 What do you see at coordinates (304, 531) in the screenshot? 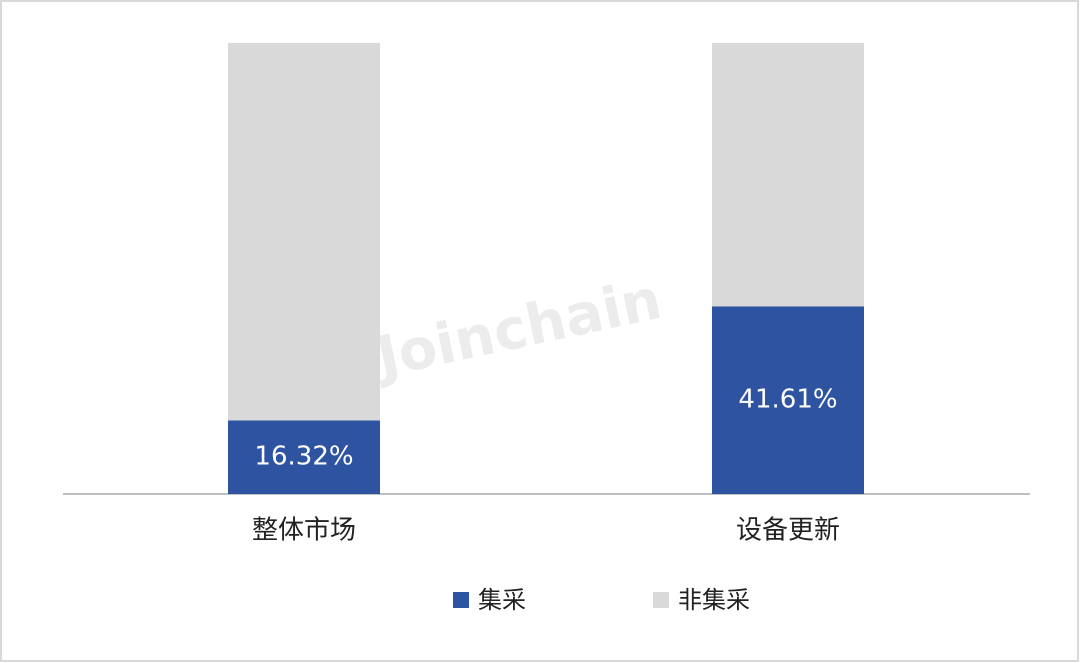
I see `x-tick-label: 整体市场` at bounding box center [304, 531].